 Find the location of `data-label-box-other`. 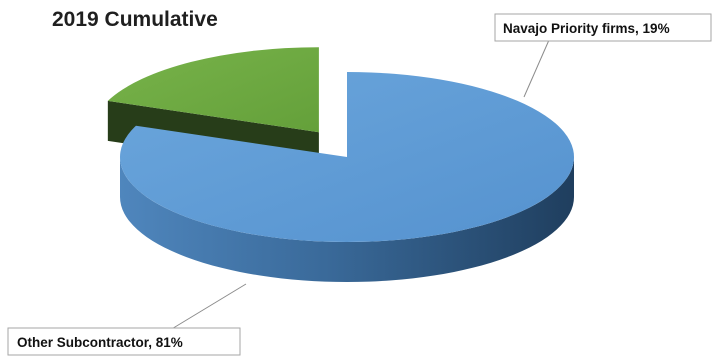

data-label-box-other is located at coordinates (124, 341).